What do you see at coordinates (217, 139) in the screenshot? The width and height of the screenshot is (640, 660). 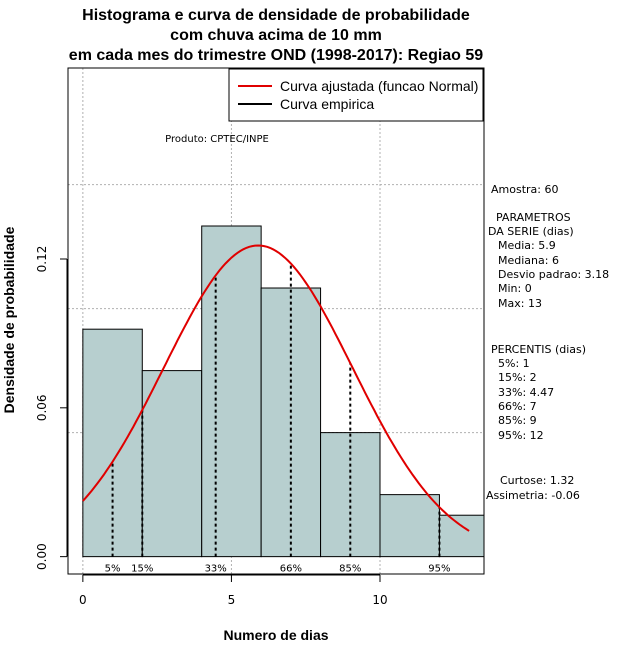 I see `product-note: Produto: CPTEC/INPE` at bounding box center [217, 139].